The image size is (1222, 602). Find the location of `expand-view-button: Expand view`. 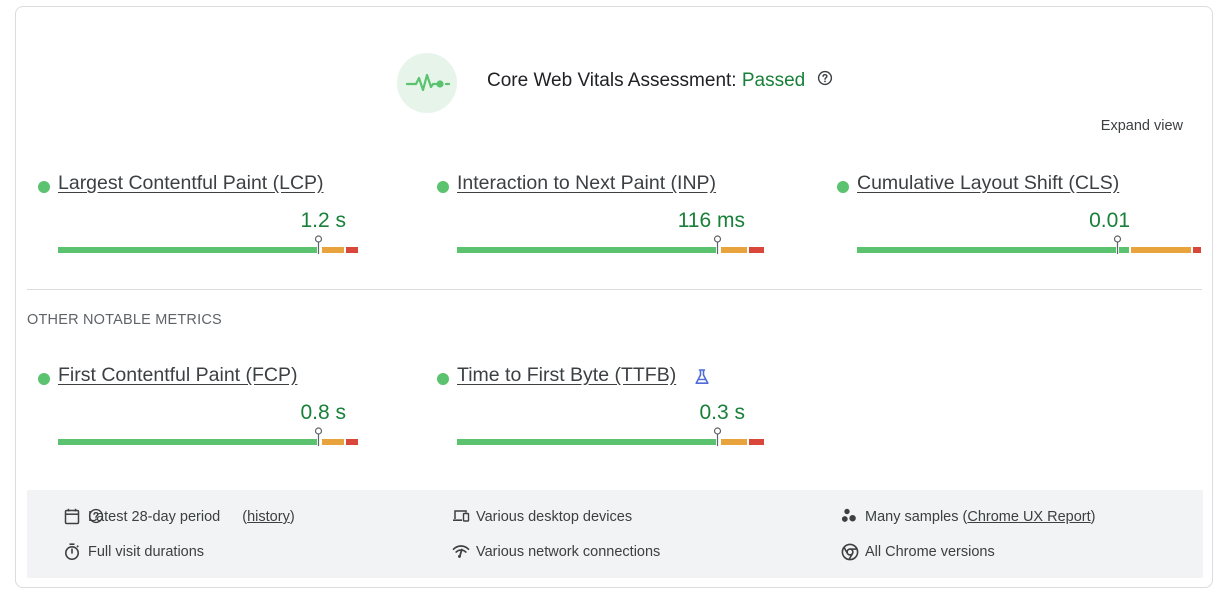

expand-view-button: Expand view is located at coordinates (1141, 126).